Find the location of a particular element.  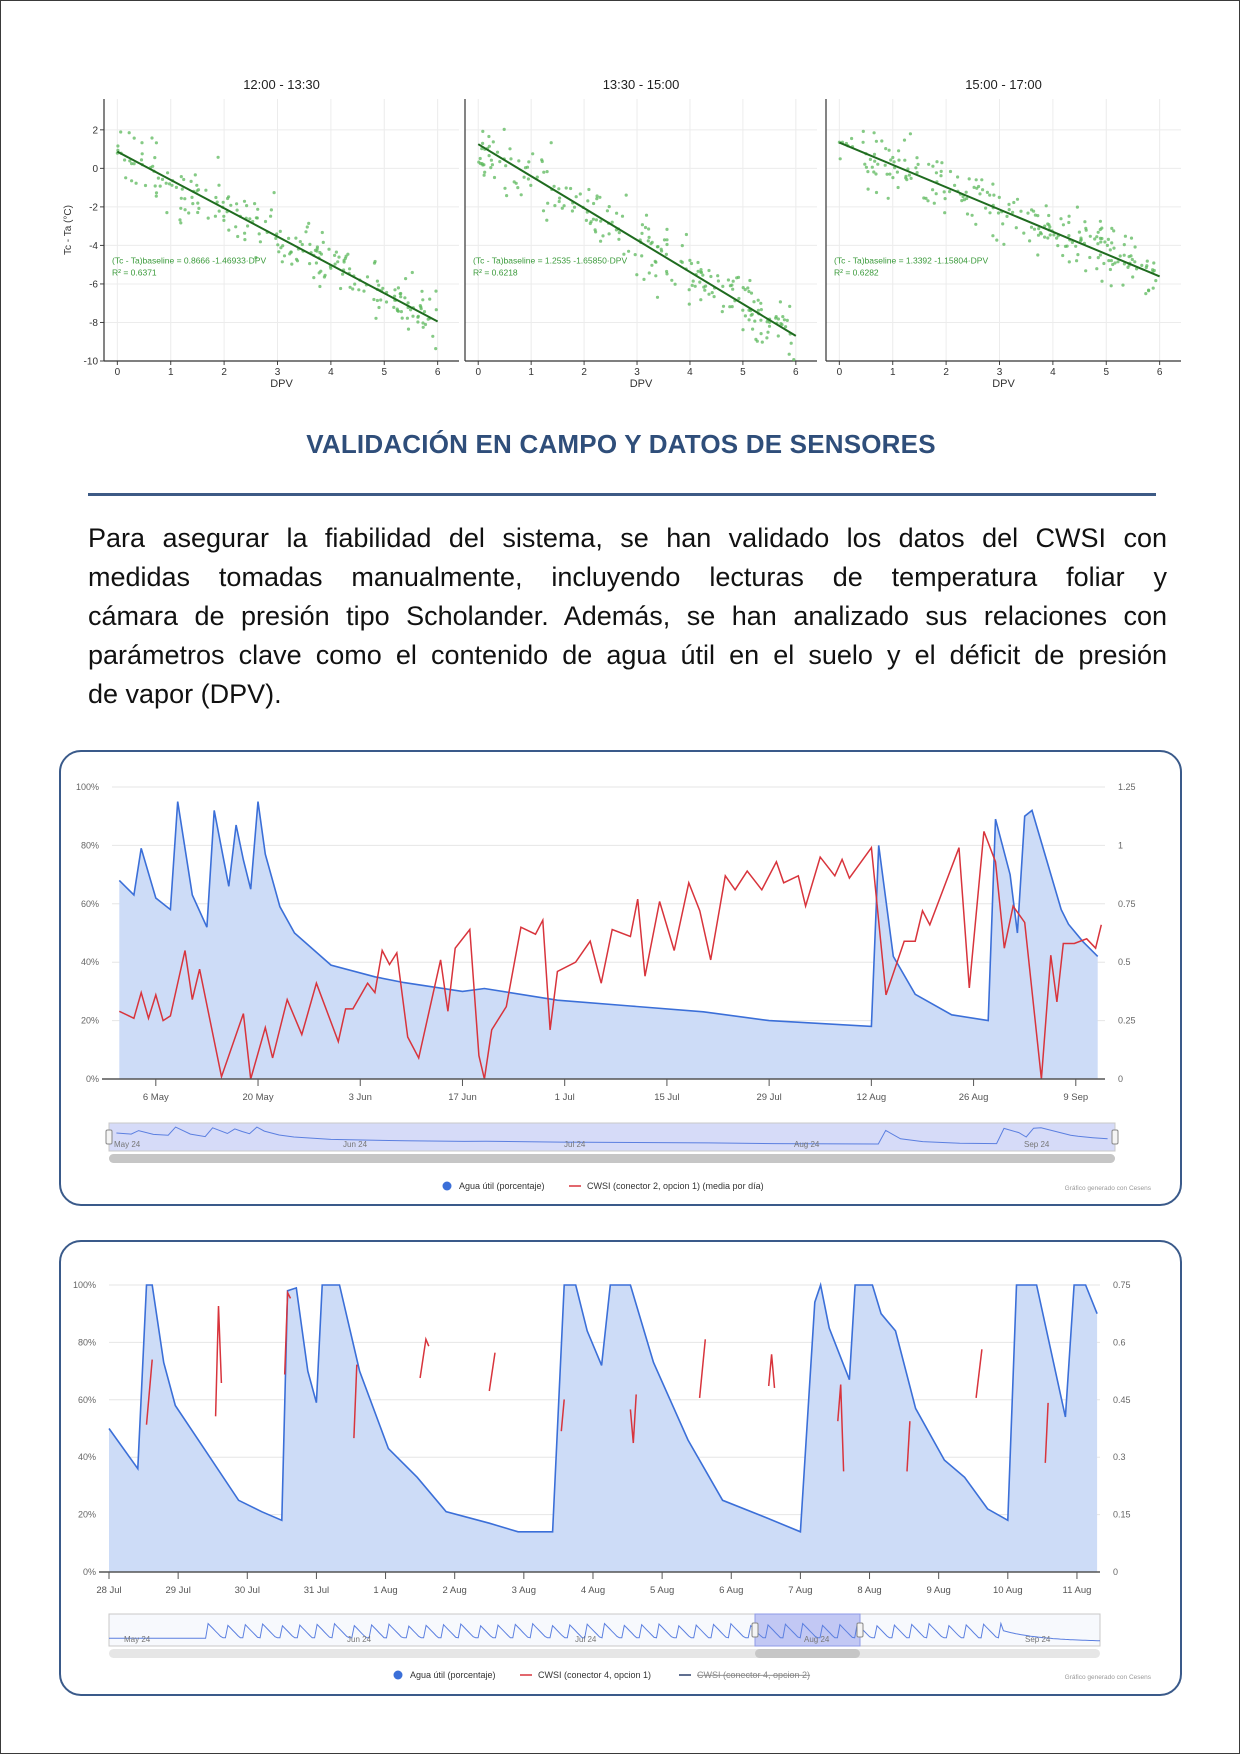

section-divider is located at coordinates (622, 494).